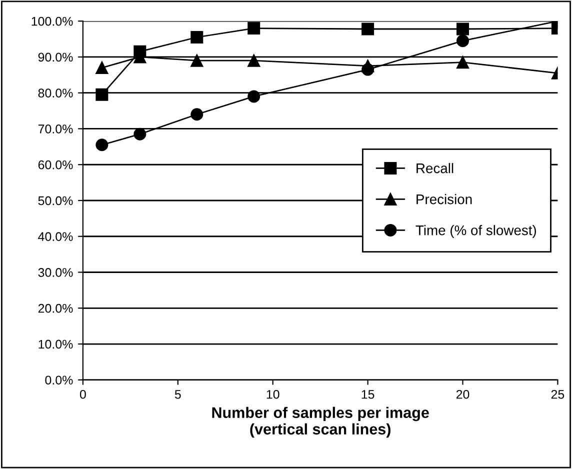 This screenshot has width=572, height=469. I want to click on x-tick-label: 25, so click(557, 394).